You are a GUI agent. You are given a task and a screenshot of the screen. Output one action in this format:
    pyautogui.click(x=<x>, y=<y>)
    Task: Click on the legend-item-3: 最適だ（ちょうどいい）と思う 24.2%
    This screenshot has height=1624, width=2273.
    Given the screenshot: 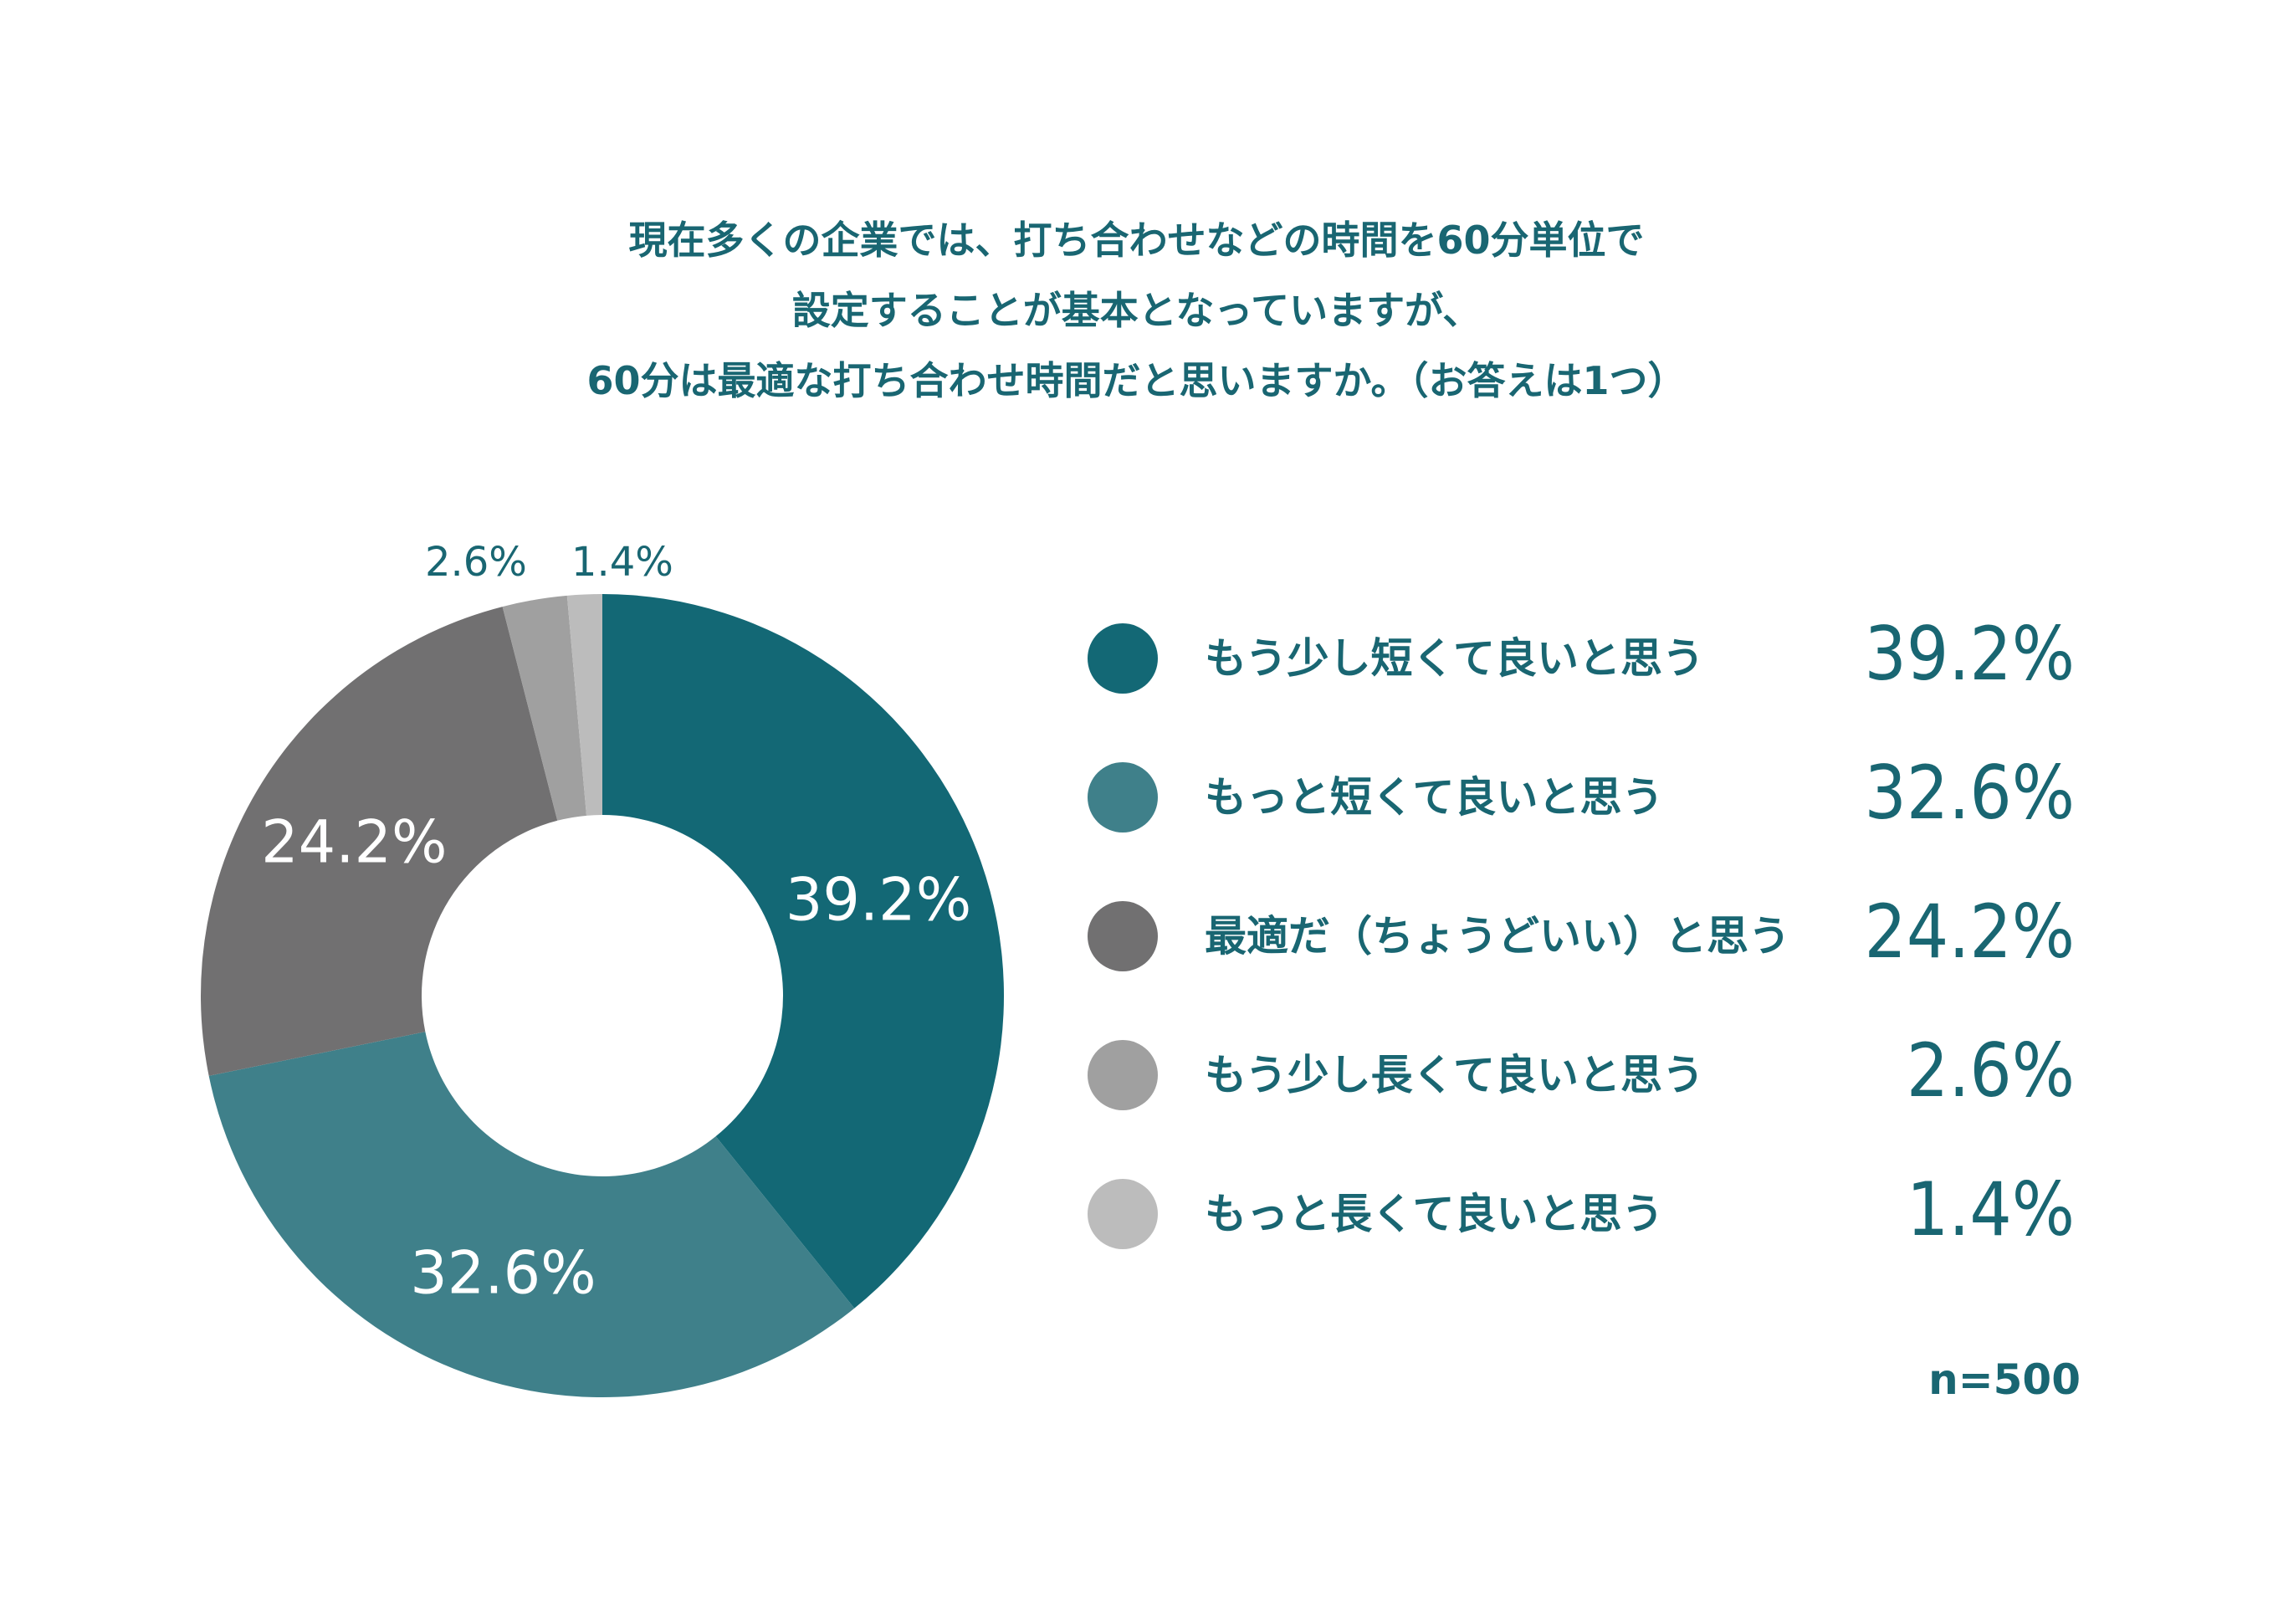 What is the action you would take?
    pyautogui.click(x=1589, y=965)
    